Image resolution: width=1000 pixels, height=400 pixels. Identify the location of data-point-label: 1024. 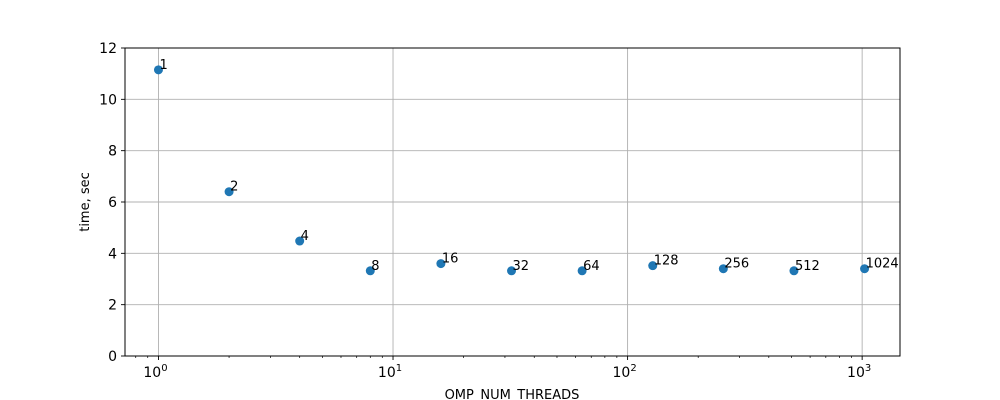
(882, 264).